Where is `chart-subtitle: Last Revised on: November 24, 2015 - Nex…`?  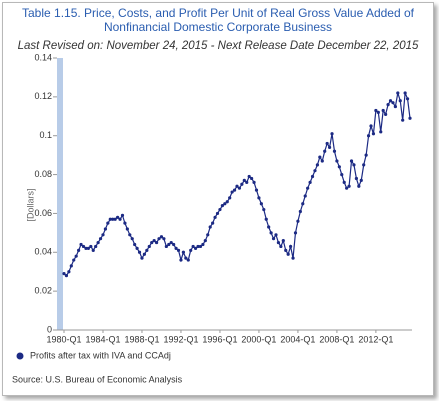
chart-subtitle: Last Revised on: November 24, 2015 - Nex… is located at coordinates (218, 46).